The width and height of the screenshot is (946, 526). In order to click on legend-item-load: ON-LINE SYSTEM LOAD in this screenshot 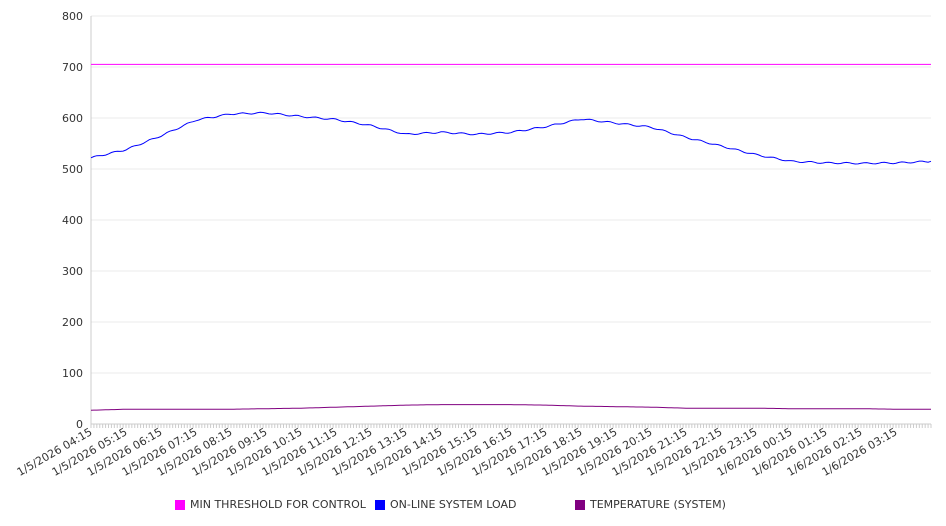, I will do `click(445, 504)`.